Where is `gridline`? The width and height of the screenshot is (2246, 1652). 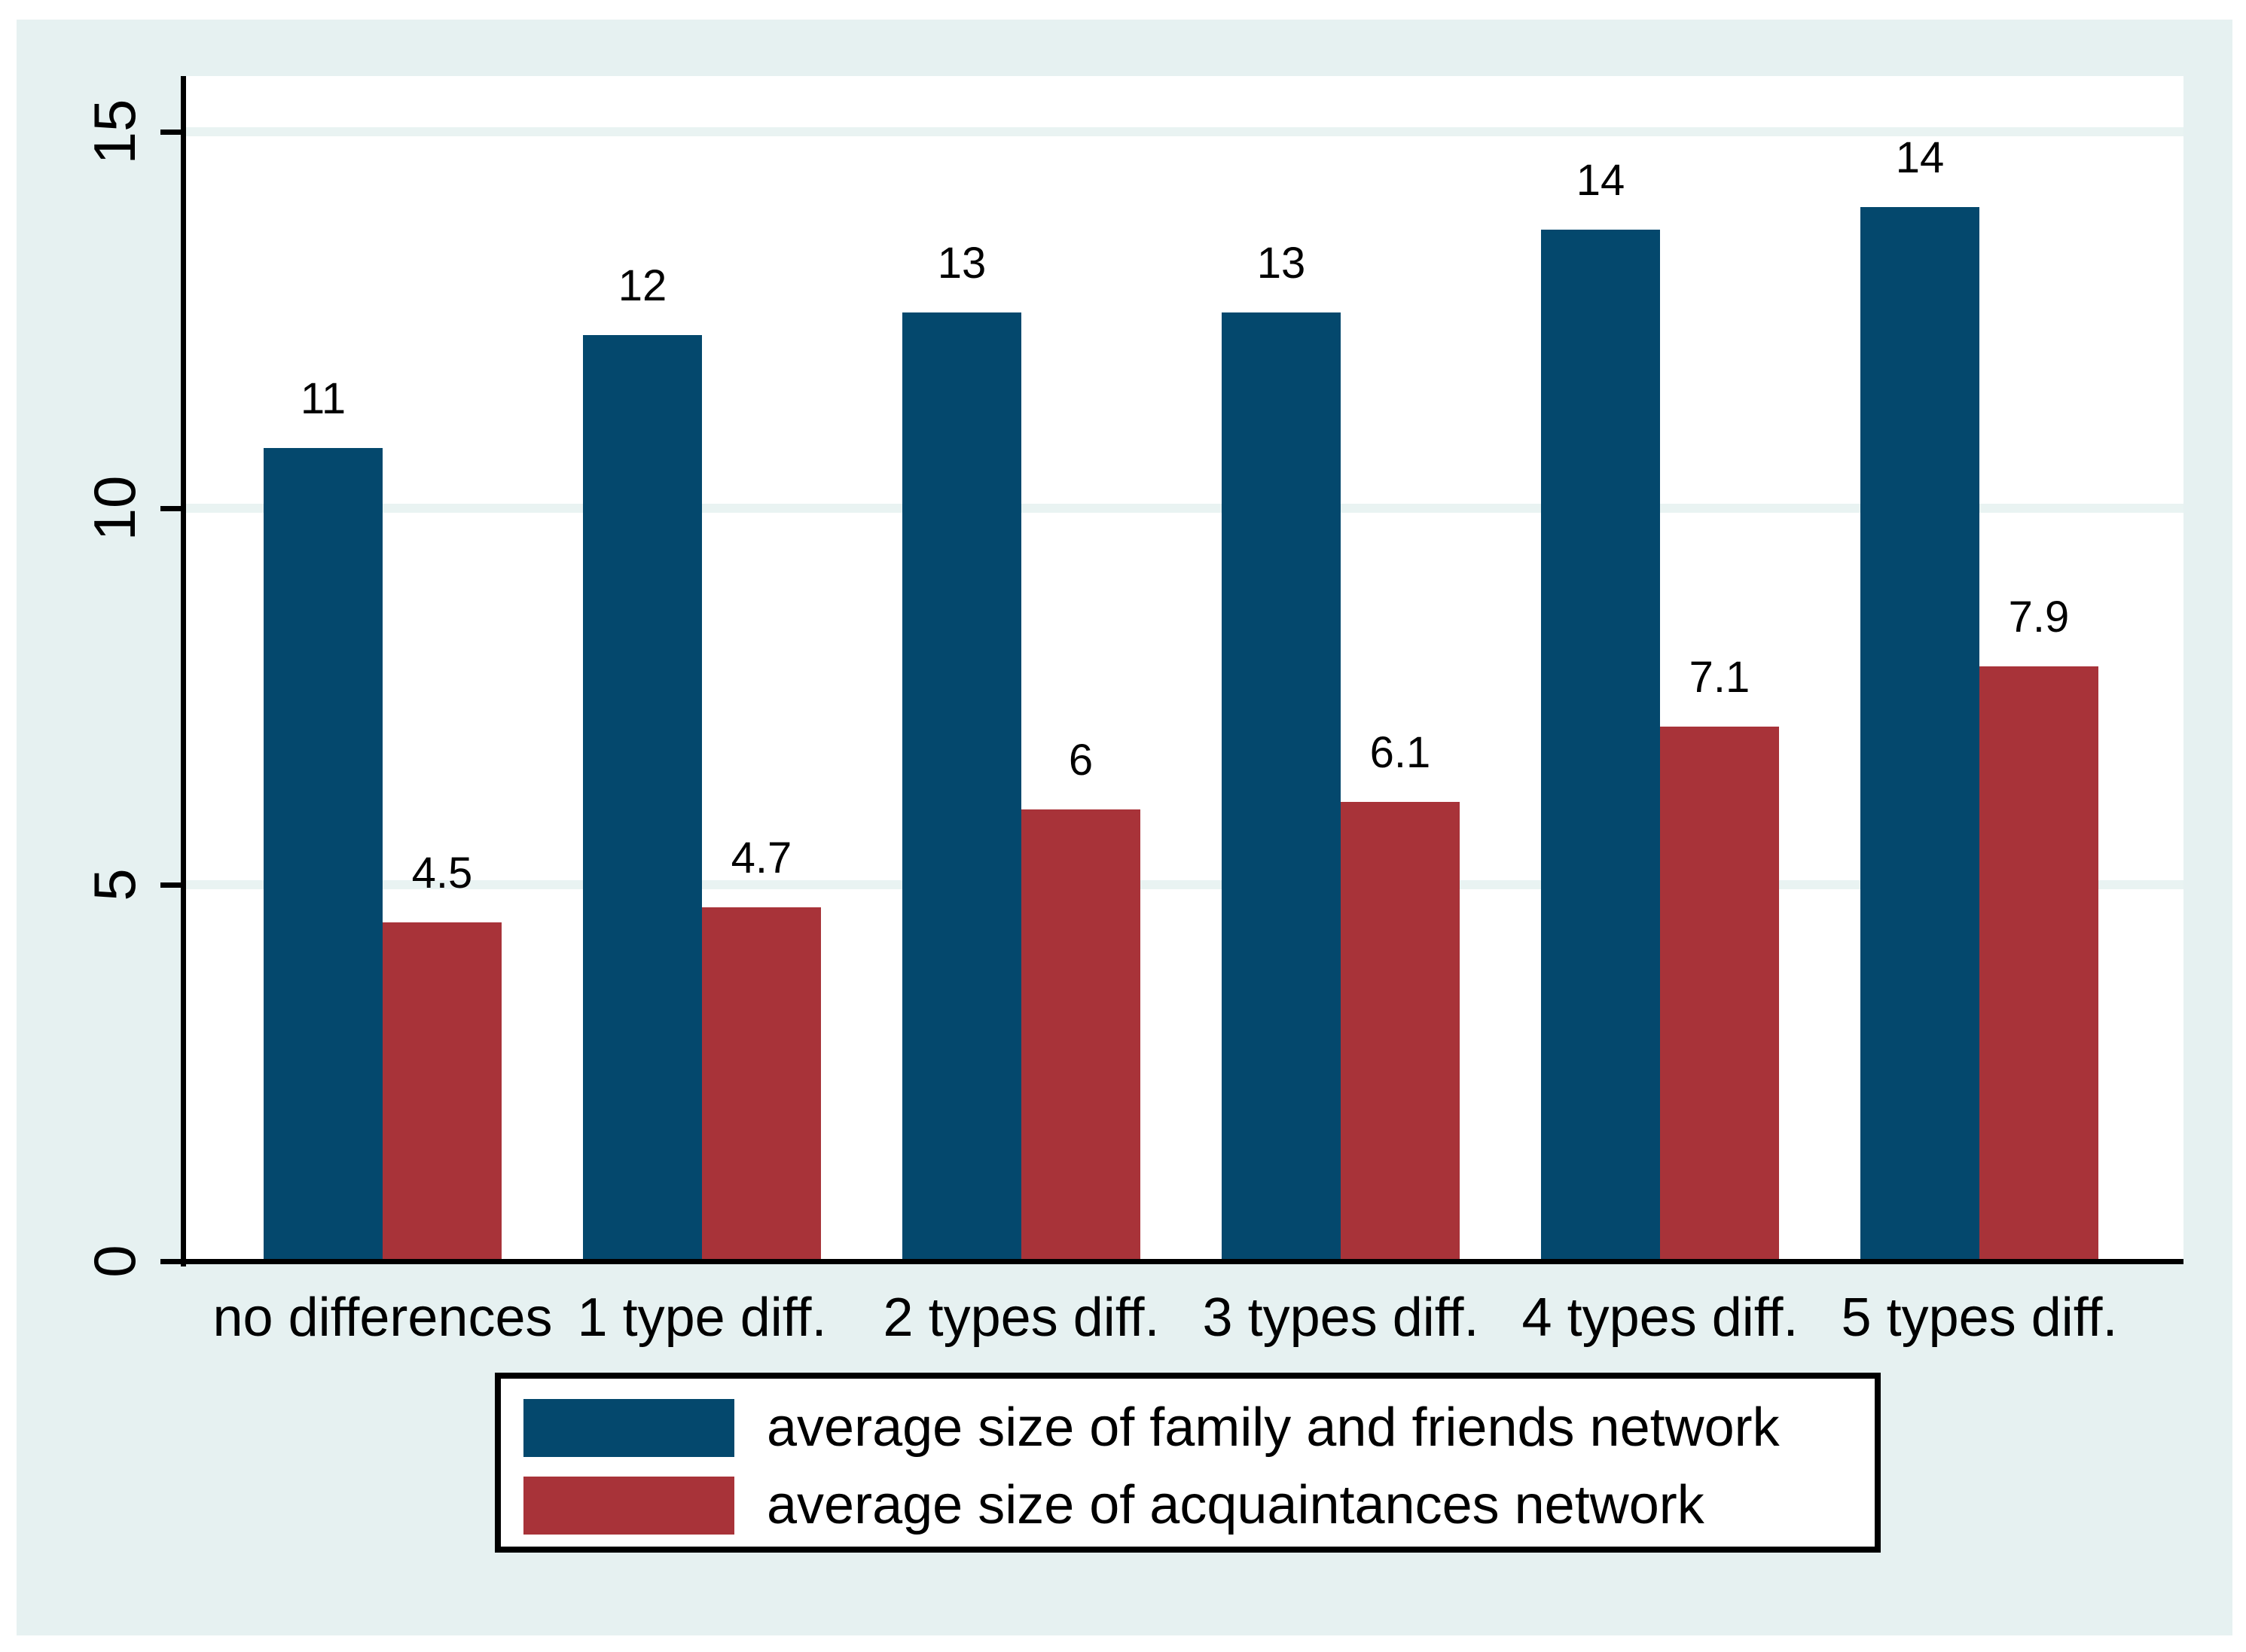 gridline is located at coordinates (1184, 132).